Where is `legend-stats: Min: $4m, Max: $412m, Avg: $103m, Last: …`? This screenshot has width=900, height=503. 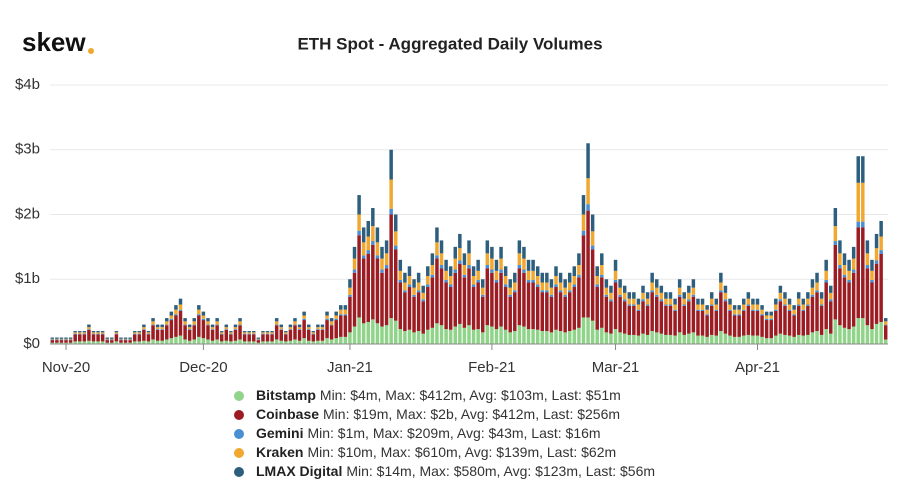
legend-stats: Min: $4m, Max: $412m, Avg: $103m, Last: … is located at coordinates (470, 395).